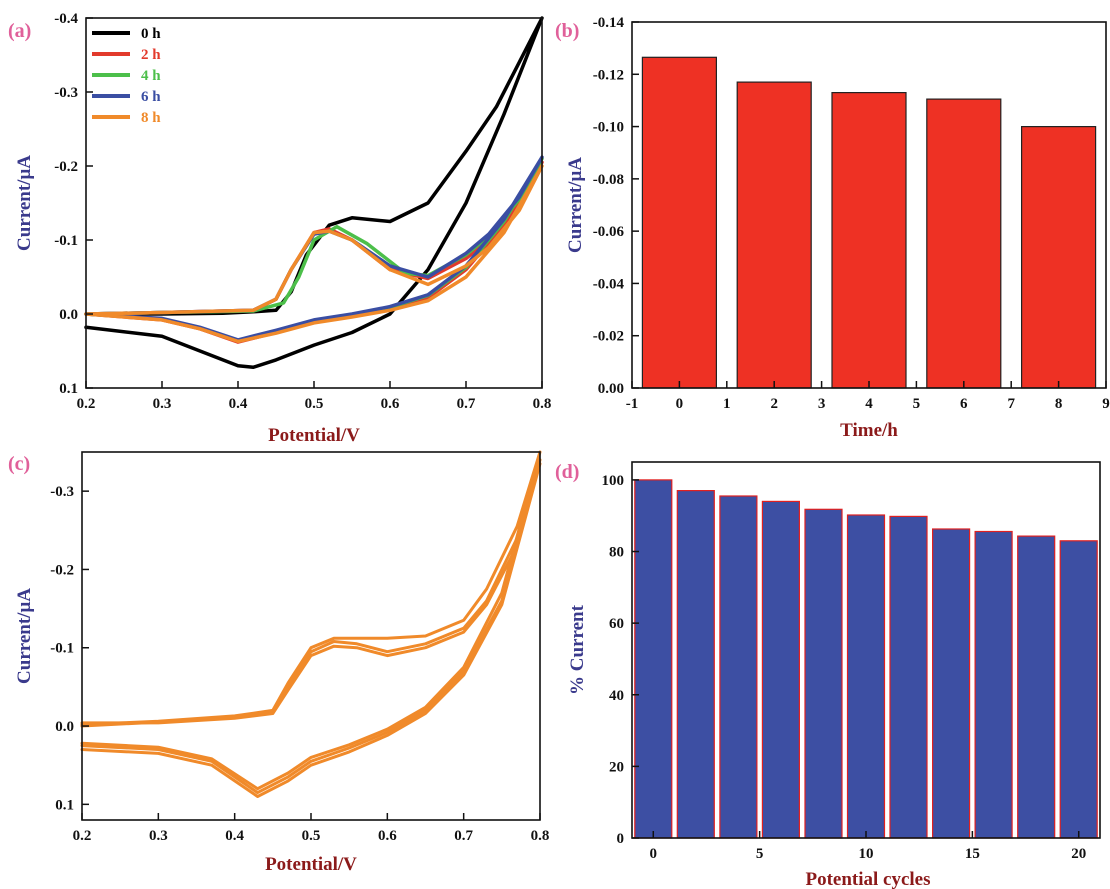 This screenshot has width=1110, height=889. Describe the element at coordinates (24, 636) in the screenshot. I see `ylabel-c: Current/μA` at that location.